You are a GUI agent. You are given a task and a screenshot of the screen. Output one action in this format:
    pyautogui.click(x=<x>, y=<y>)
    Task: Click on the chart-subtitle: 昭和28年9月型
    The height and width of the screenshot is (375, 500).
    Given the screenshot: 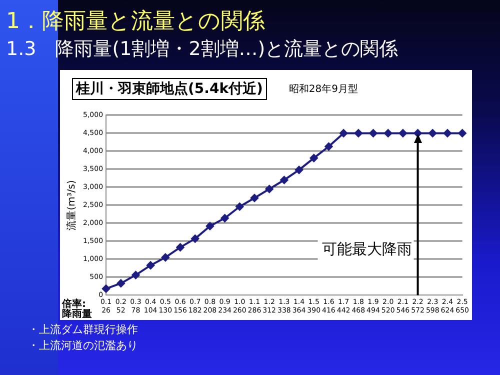 What is the action you would take?
    pyautogui.click(x=323, y=89)
    